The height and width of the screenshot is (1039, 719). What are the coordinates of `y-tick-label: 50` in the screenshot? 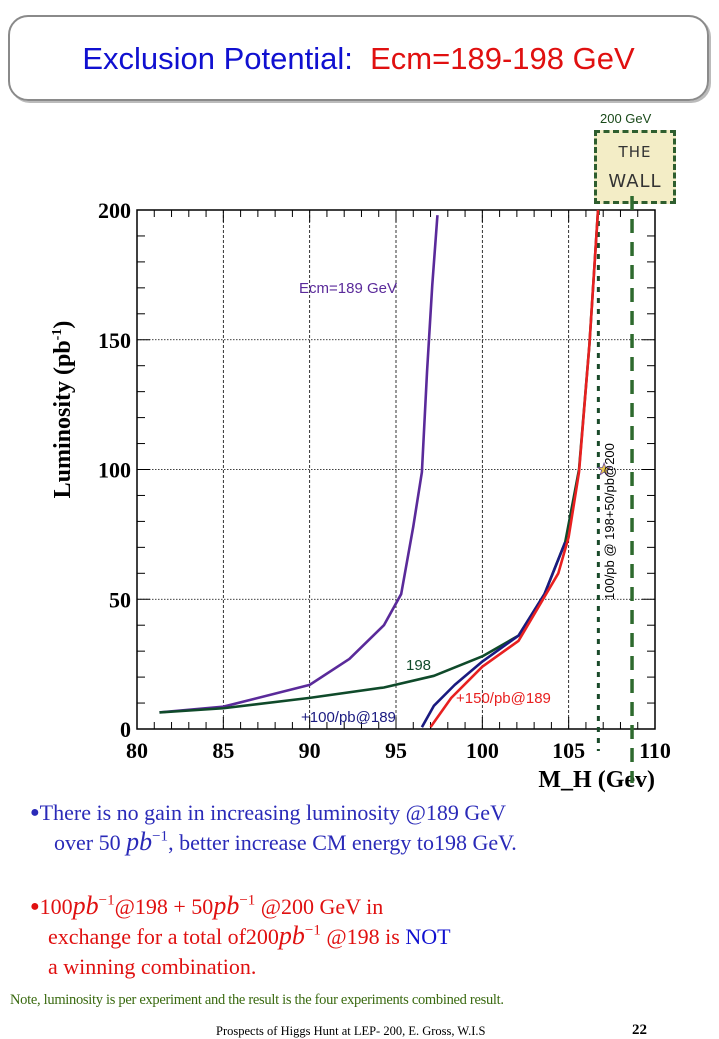 It's located at (120, 599).